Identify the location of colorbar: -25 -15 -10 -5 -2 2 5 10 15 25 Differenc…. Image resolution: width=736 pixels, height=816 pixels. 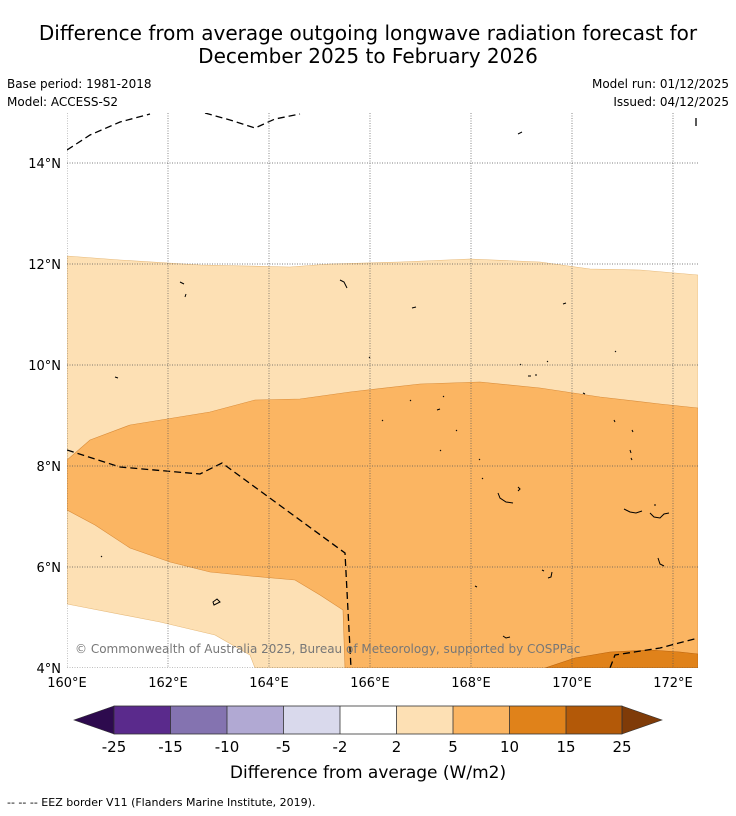
(368, 744).